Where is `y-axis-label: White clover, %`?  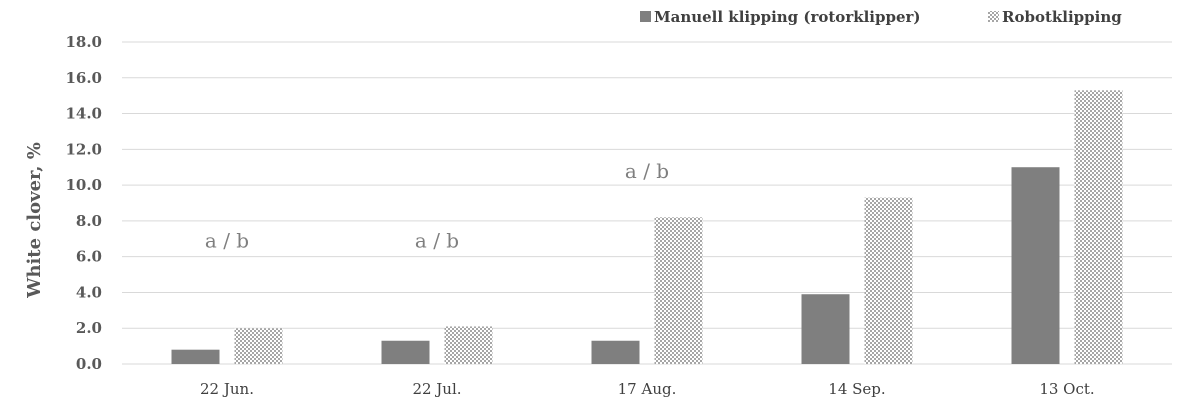
y-axis-label: White clover, % is located at coordinates (34, 220).